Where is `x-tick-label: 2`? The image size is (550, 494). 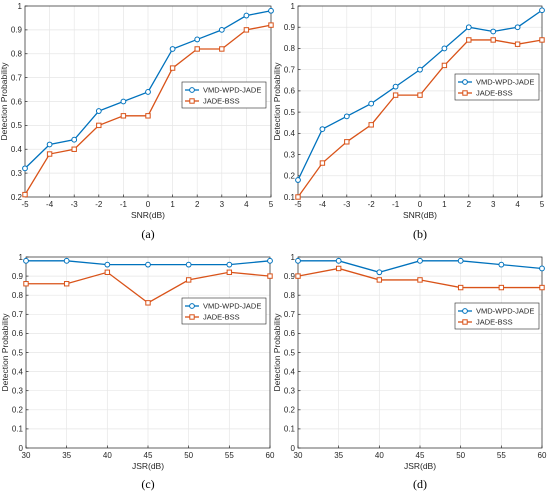
x-tick-label: 2 is located at coordinates (469, 204).